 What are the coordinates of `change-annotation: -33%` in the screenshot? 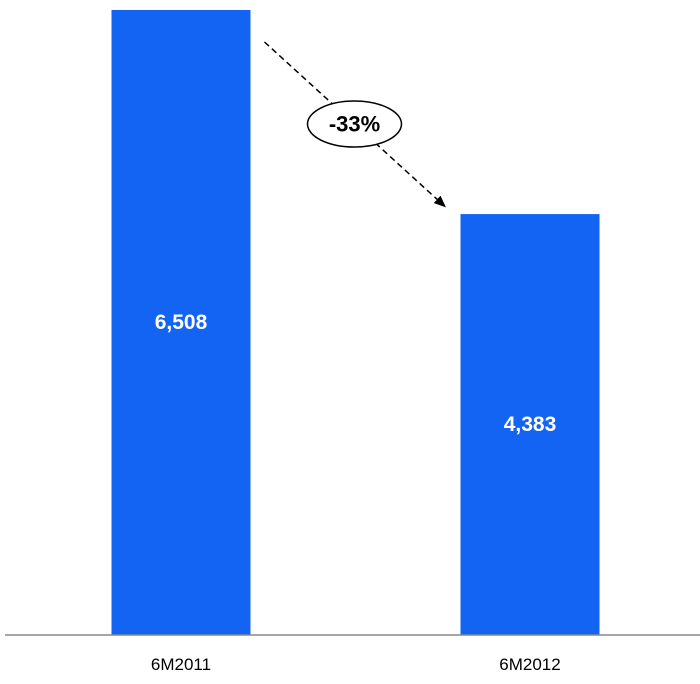 It's located at (354, 124).